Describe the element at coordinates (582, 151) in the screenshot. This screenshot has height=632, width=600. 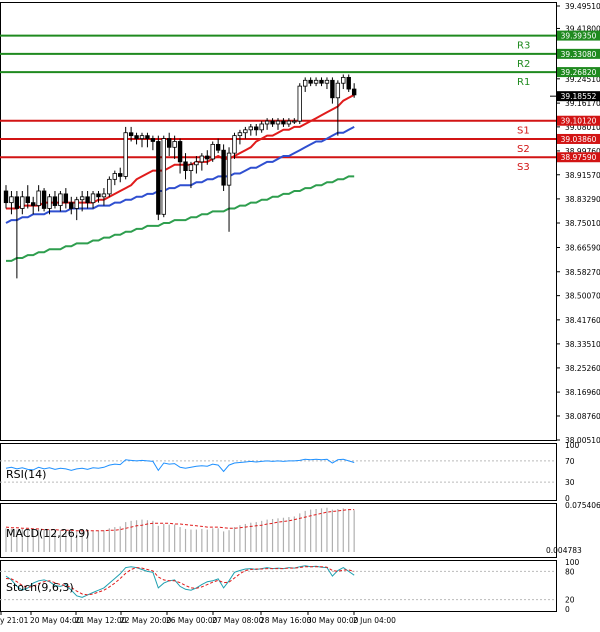
I see `price-tick-label: 38.99760` at that location.